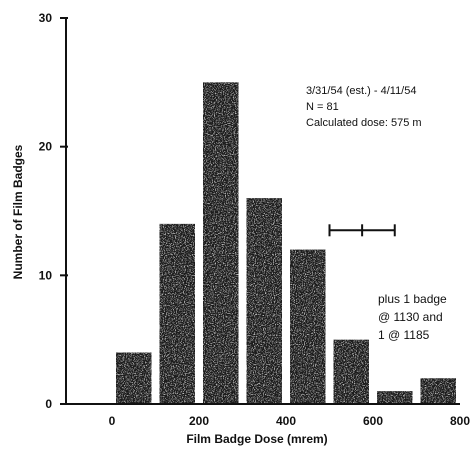  What do you see at coordinates (286, 421) in the screenshot?
I see `x-tick-label-400: 400` at bounding box center [286, 421].